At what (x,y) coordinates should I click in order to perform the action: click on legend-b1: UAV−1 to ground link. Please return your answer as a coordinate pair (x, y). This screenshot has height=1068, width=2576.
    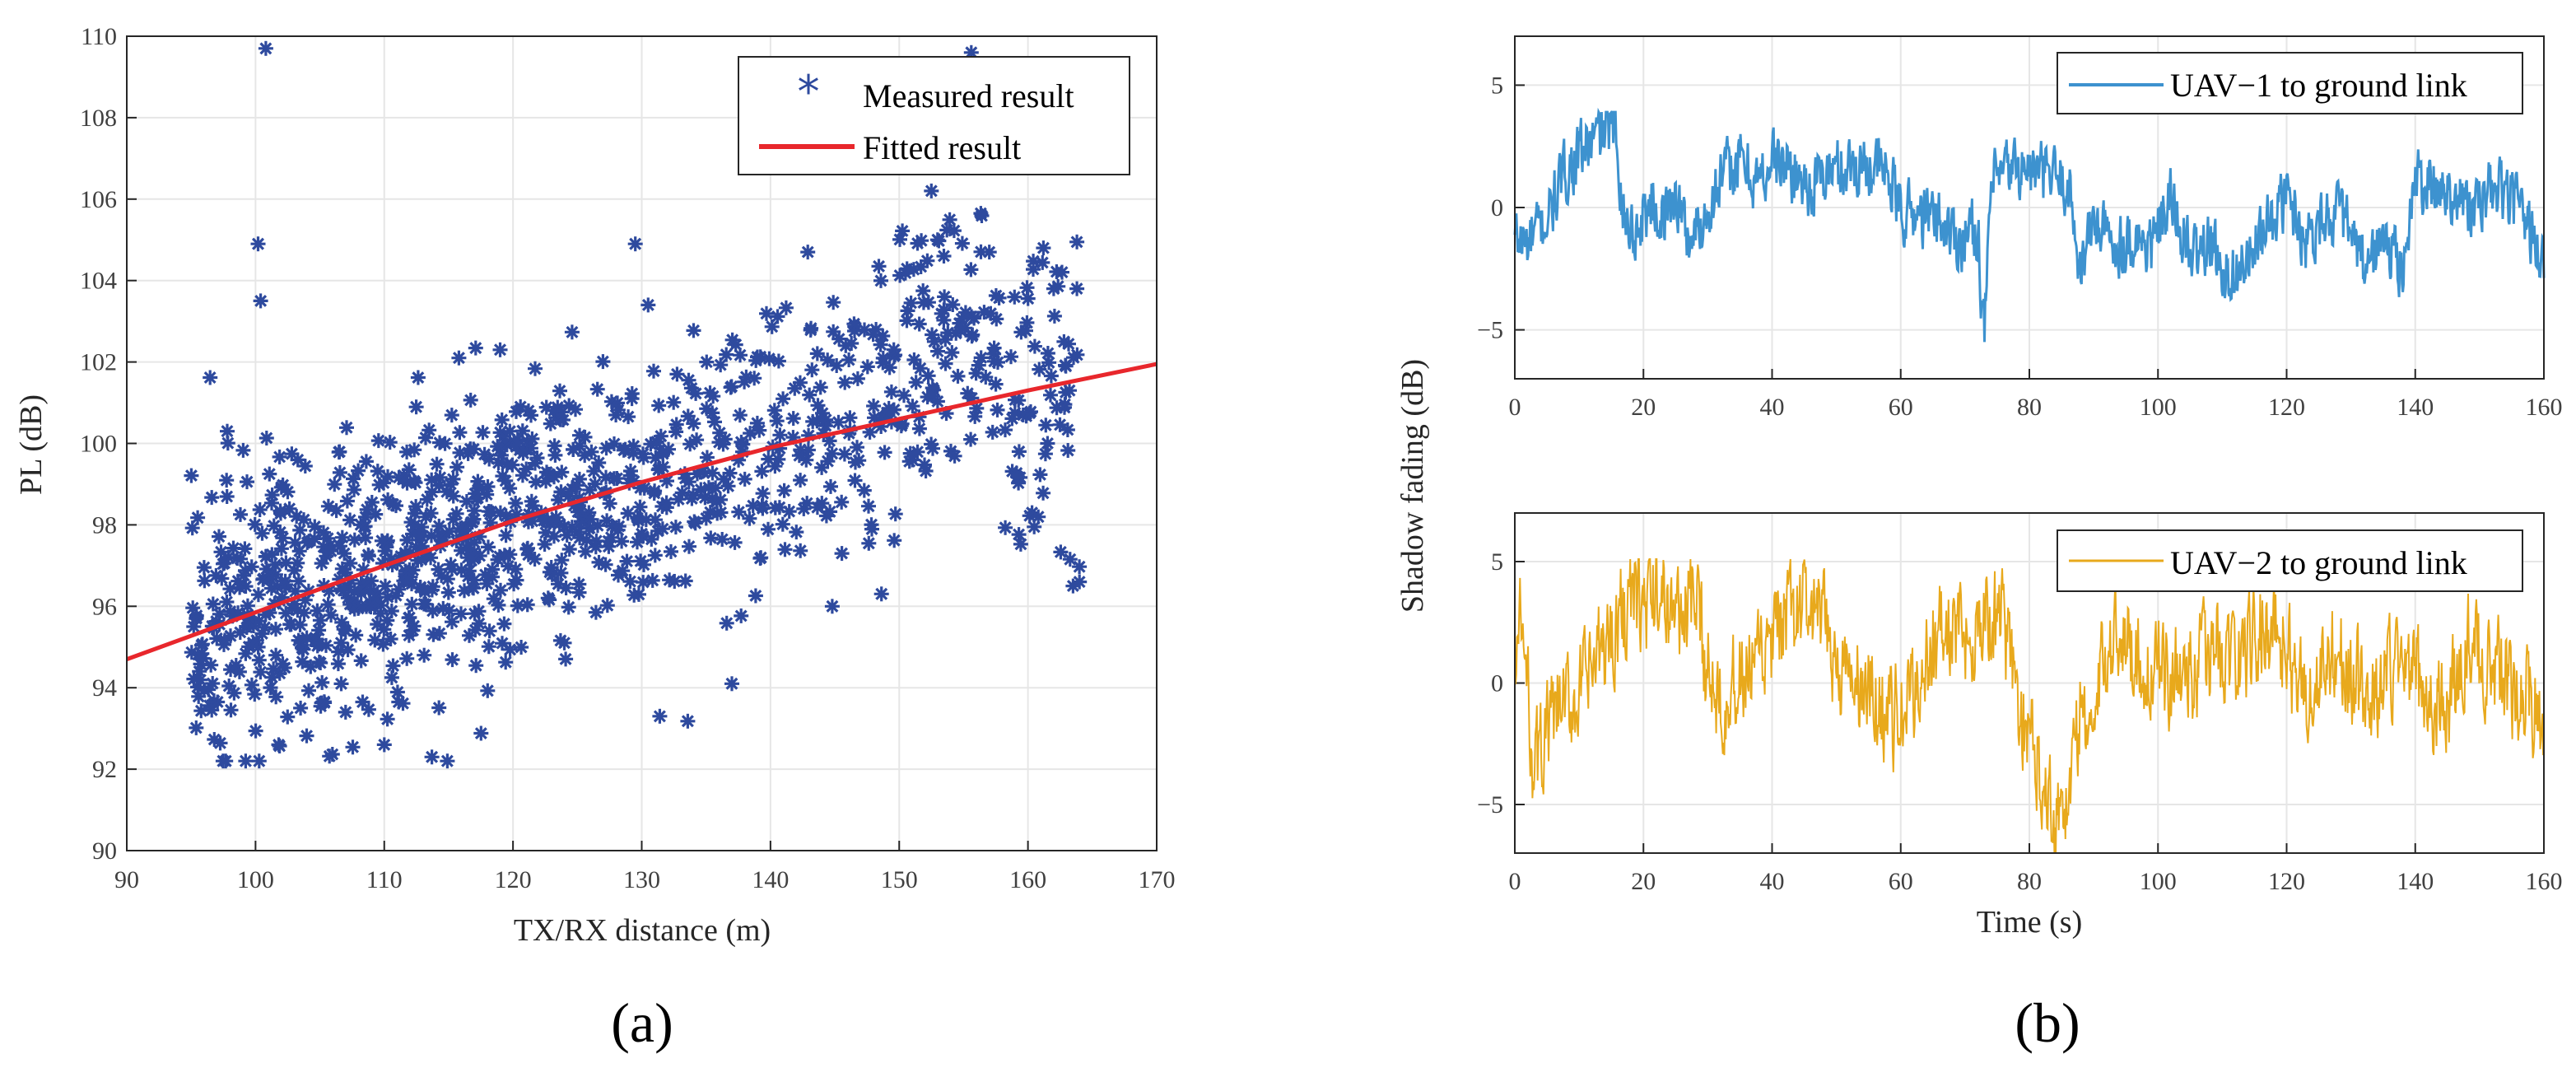
    Looking at the image, I should click on (2290, 83).